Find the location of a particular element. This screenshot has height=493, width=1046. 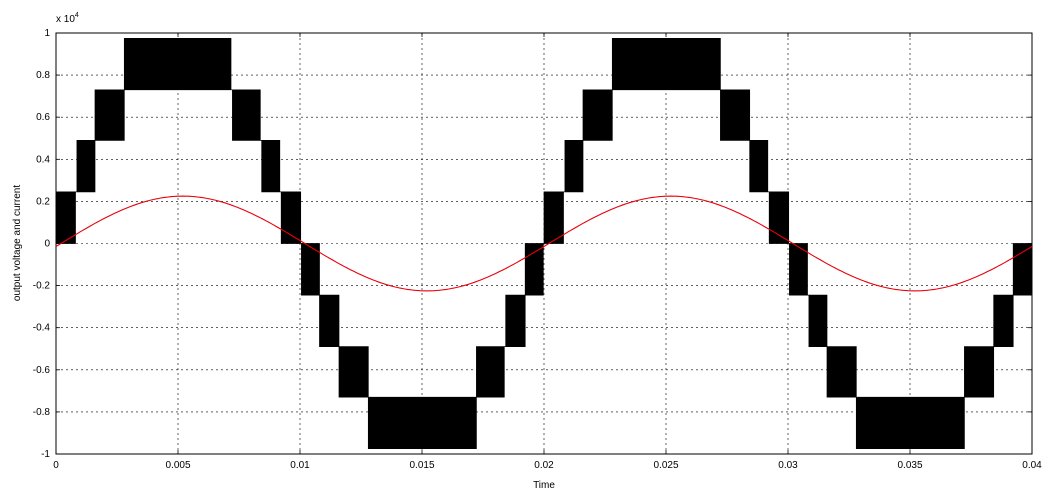

x-axis-label: Time is located at coordinates (544, 485).